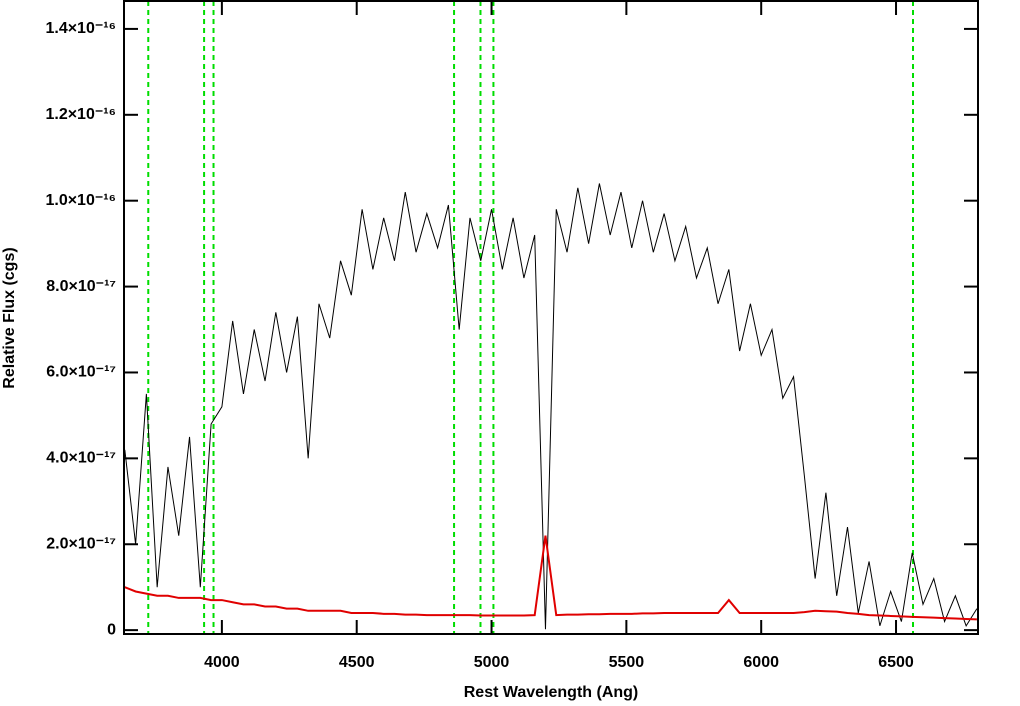 This screenshot has width=1020, height=706. I want to click on y-tick-label: 4.0×10⁻¹⁷, so click(81, 458).